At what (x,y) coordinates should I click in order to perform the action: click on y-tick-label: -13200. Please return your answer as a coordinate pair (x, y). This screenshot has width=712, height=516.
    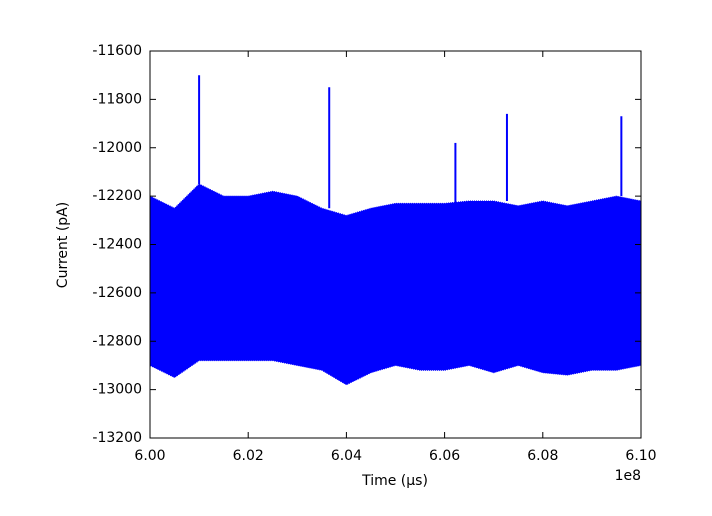
    Looking at the image, I should click on (117, 438).